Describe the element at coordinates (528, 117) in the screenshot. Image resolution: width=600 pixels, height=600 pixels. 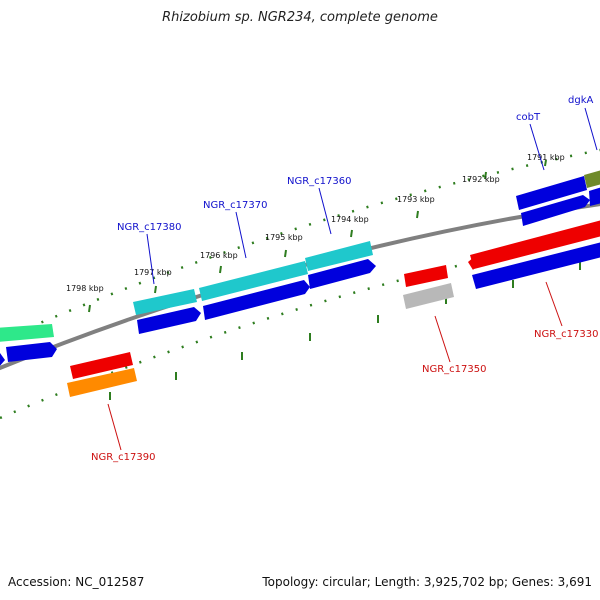
I see `gene-label: cobT` at that location.